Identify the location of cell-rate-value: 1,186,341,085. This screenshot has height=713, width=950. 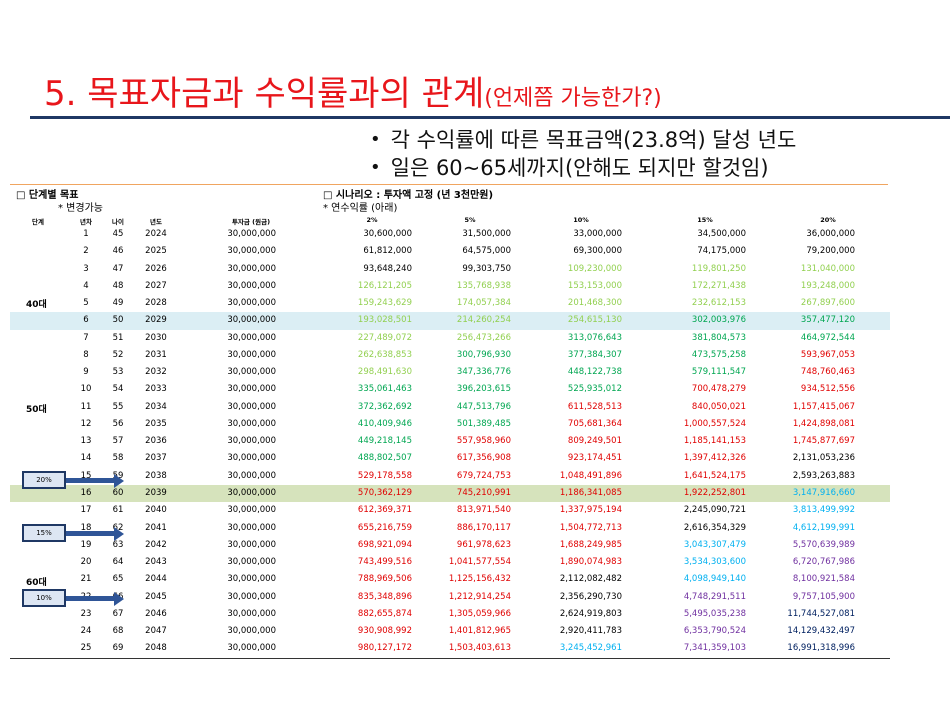
(590, 492).